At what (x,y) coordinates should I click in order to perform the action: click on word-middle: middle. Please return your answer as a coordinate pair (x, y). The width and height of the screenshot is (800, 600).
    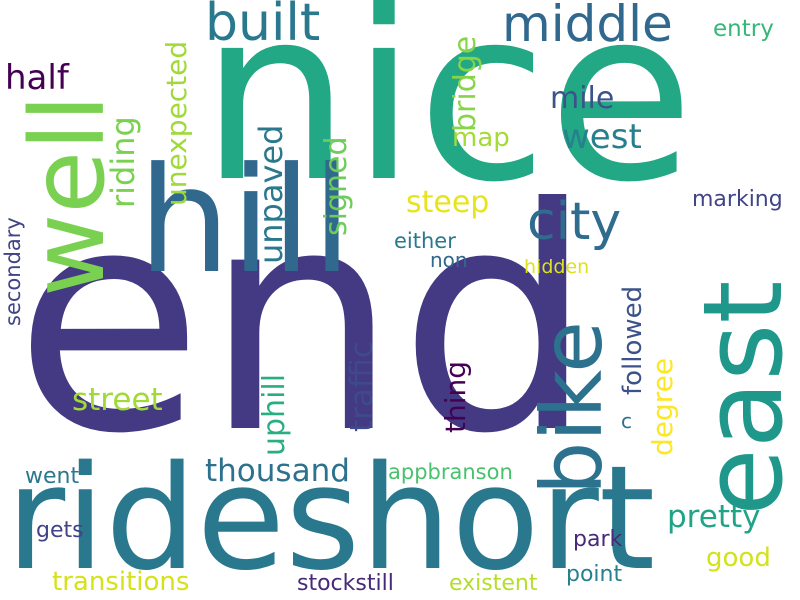
    Looking at the image, I should click on (587, 26).